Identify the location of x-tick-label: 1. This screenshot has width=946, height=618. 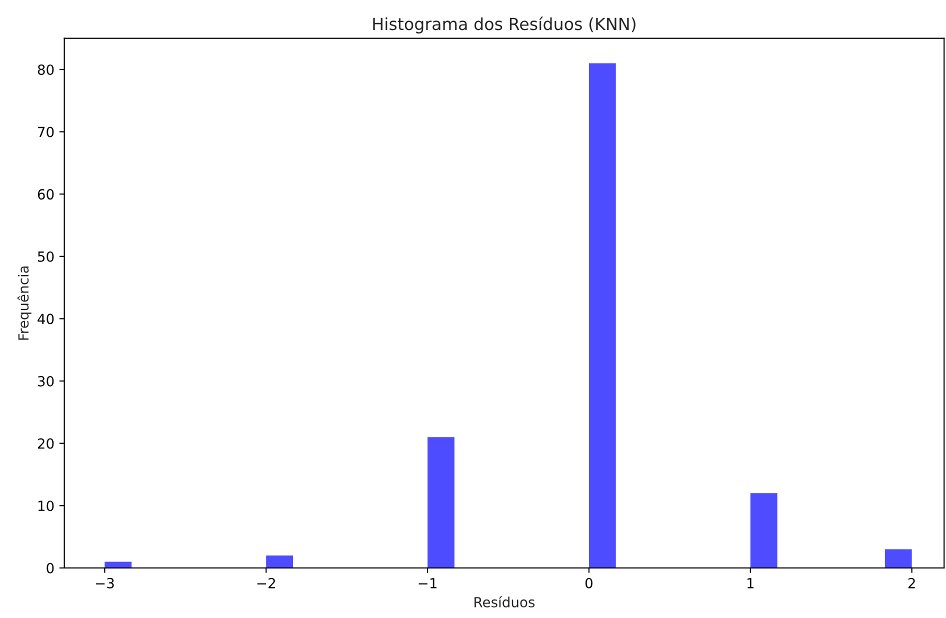
(751, 583).